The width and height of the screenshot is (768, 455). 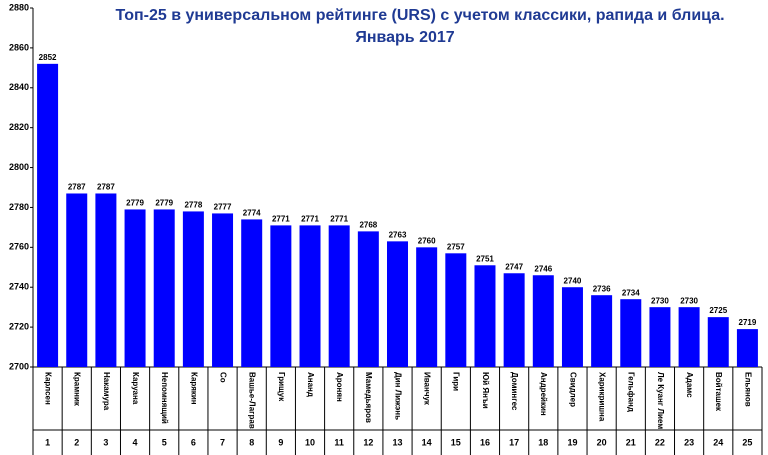 I want to click on rank-label: 21, so click(x=631, y=442).